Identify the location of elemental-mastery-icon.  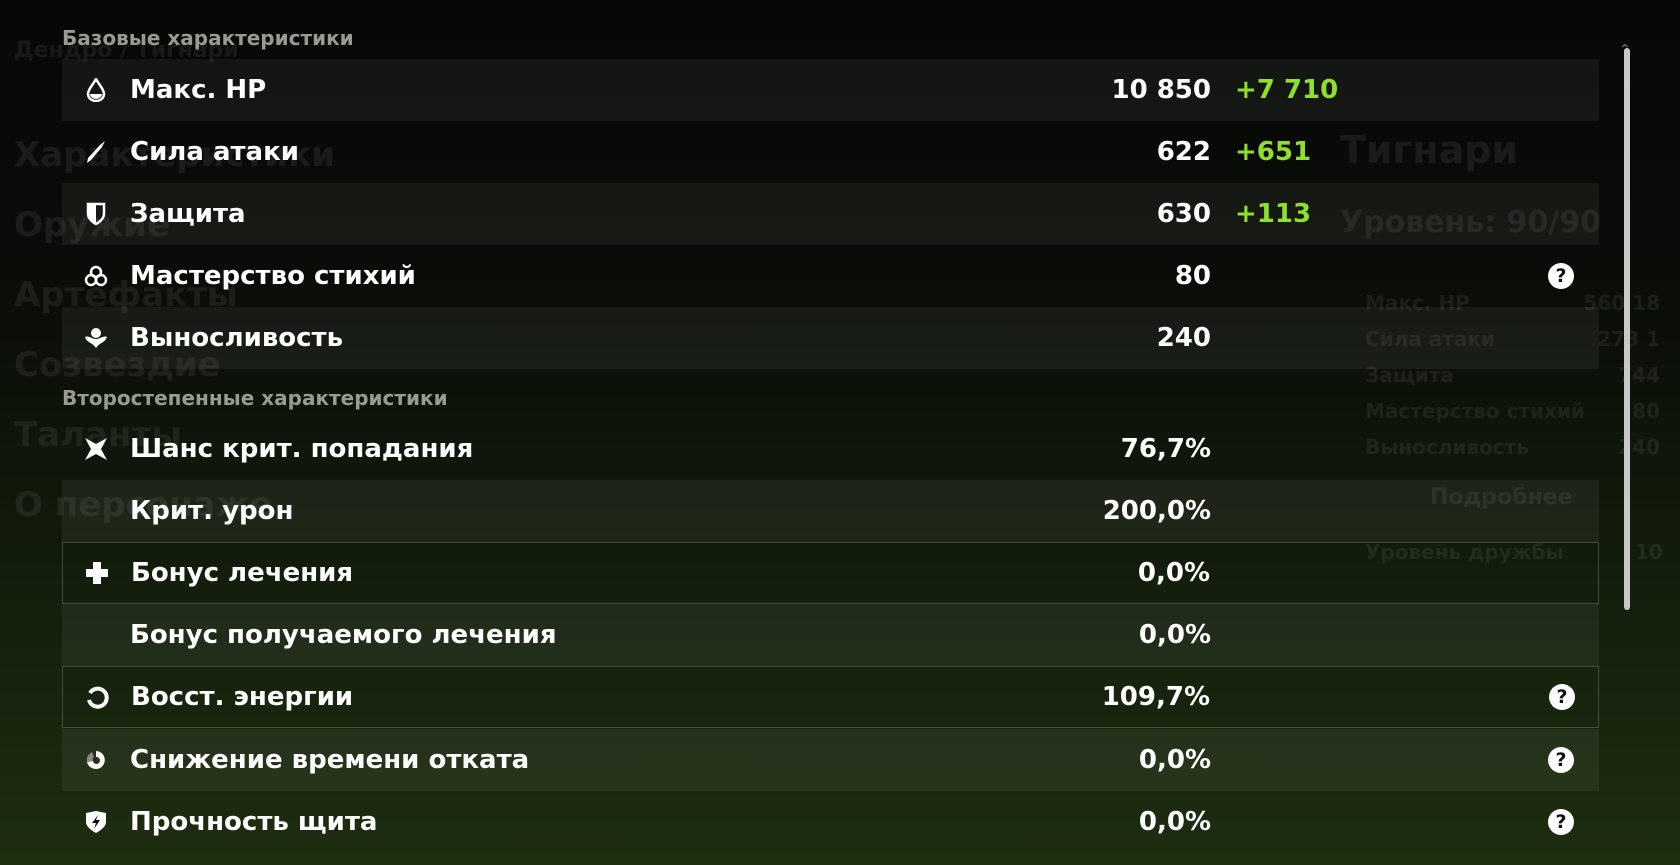
(96, 276).